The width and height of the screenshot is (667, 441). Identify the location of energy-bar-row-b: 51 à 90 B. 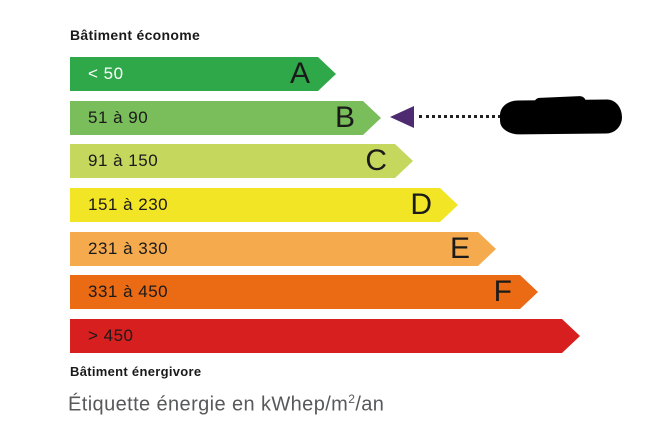
(325, 117).